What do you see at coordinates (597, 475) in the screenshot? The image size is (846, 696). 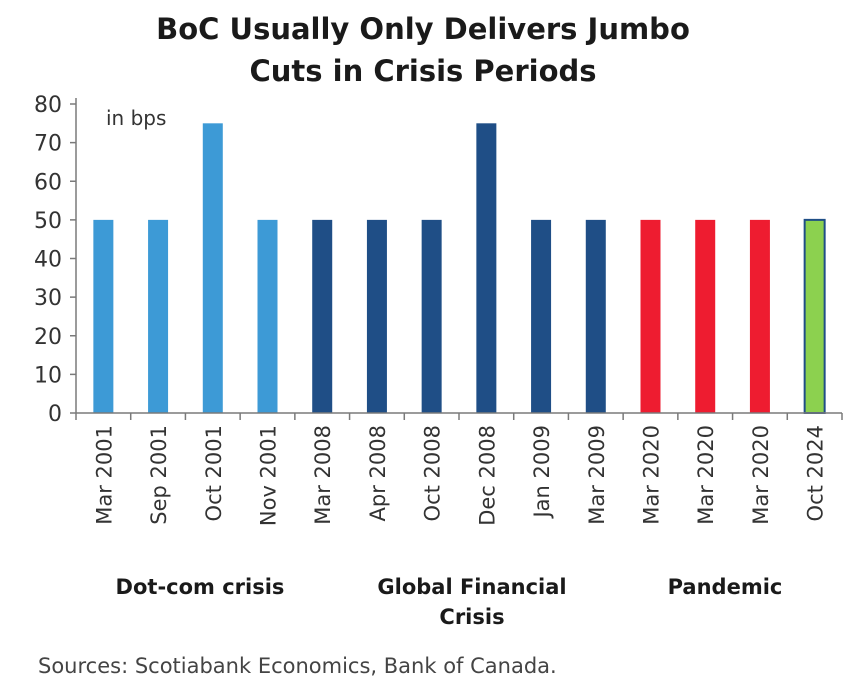 I see `x-tick-label: Mar 2009` at bounding box center [597, 475].